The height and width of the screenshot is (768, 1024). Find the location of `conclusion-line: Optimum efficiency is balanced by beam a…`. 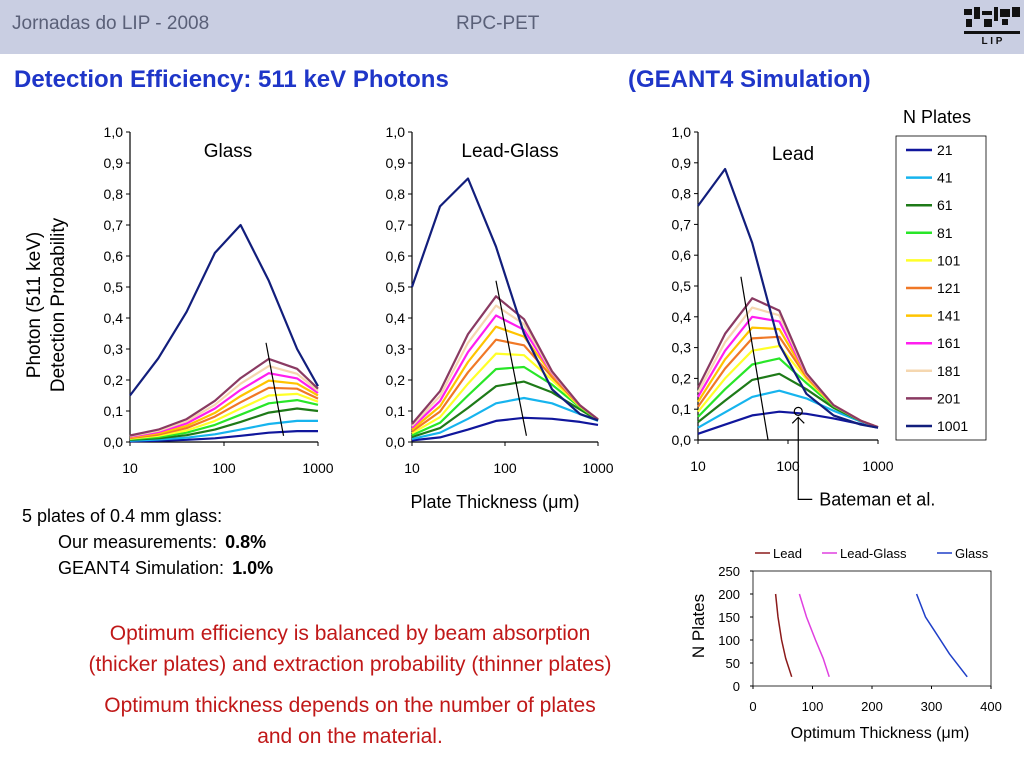

conclusion-line: Optimum efficiency is balanced by beam a… is located at coordinates (350, 633).